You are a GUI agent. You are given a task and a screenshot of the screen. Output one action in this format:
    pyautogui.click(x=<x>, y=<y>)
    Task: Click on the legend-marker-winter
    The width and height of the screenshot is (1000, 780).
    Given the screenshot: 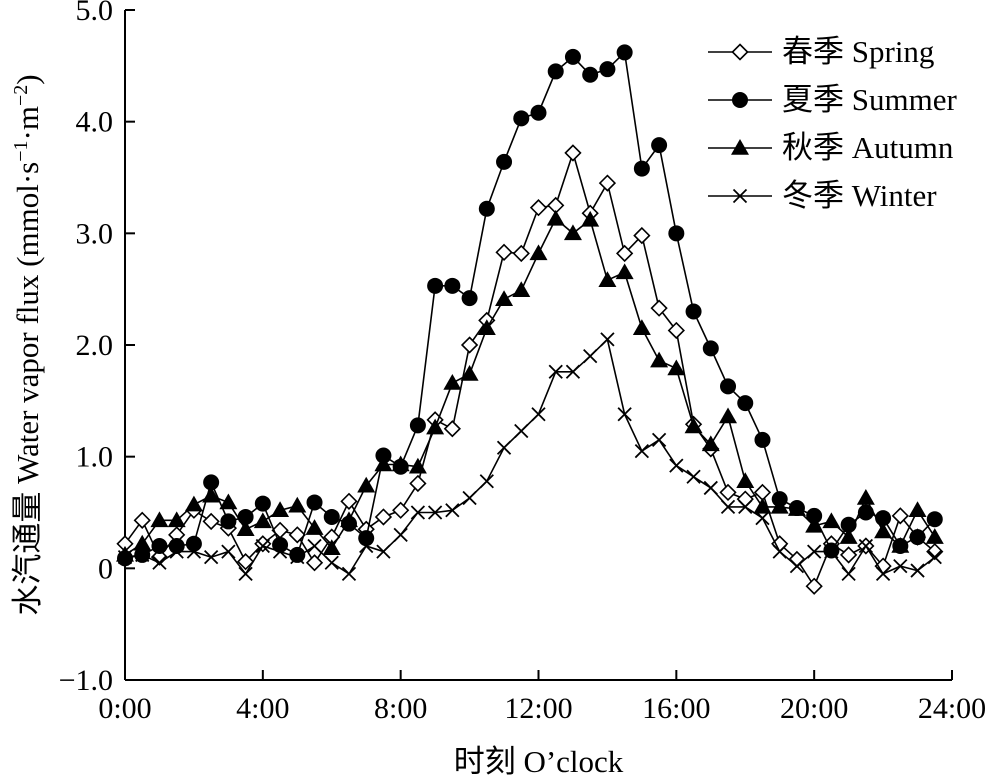 What is the action you would take?
    pyautogui.click(x=740, y=196)
    